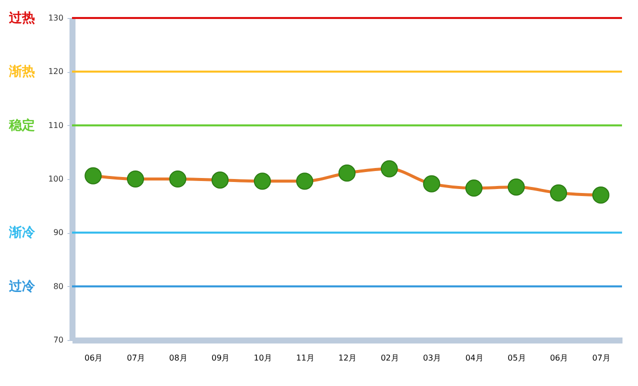  Describe the element at coordinates (178, 358) in the screenshot. I see `x-tick-label: 08月` at that location.